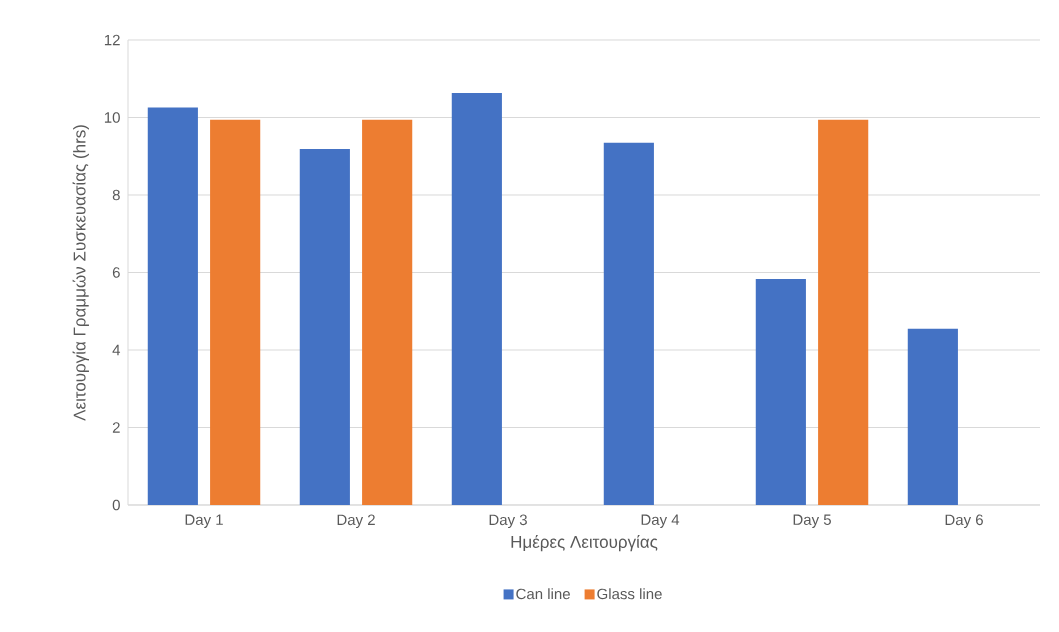 Image resolution: width=1059 pixels, height=632 pixels. Describe the element at coordinates (356, 521) in the screenshot. I see `x-tick-label: Day 2` at that location.